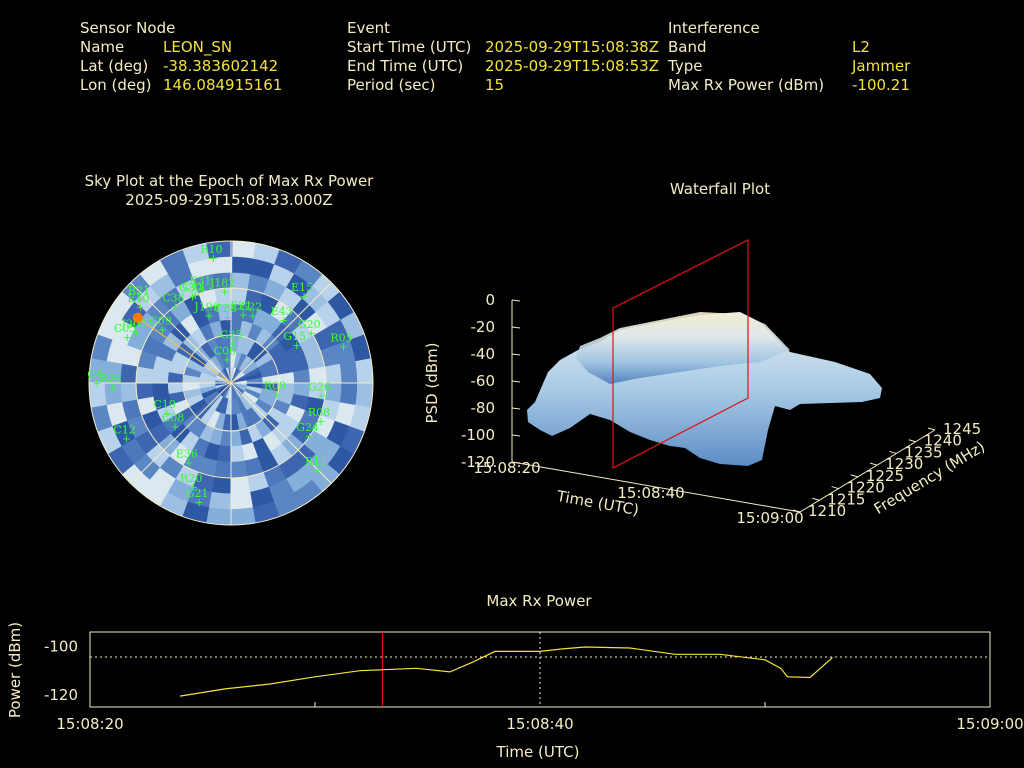 This screenshot has width=1024, height=768. Describe the element at coordinates (61, 647) in the screenshot. I see `power-y-tick-label: -100` at that location.